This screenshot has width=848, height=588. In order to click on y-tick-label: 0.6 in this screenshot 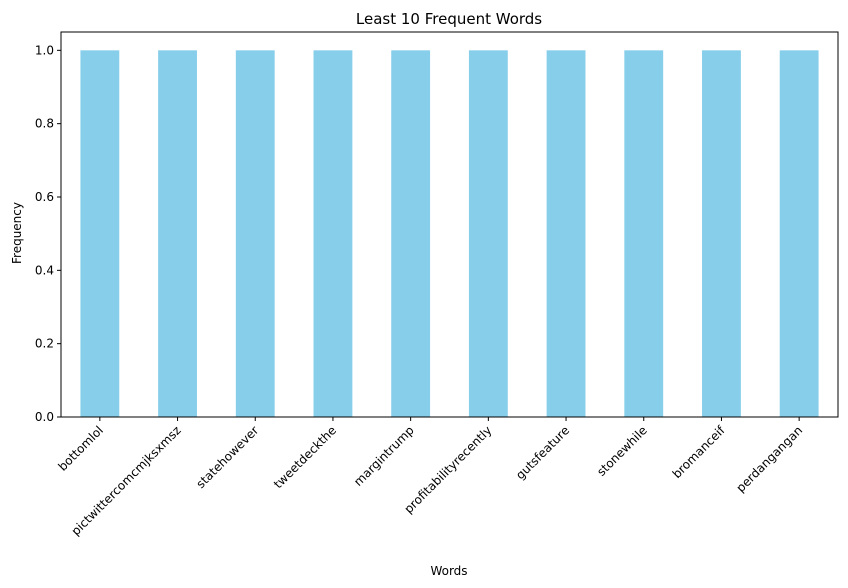, I will do `click(44, 197)`.